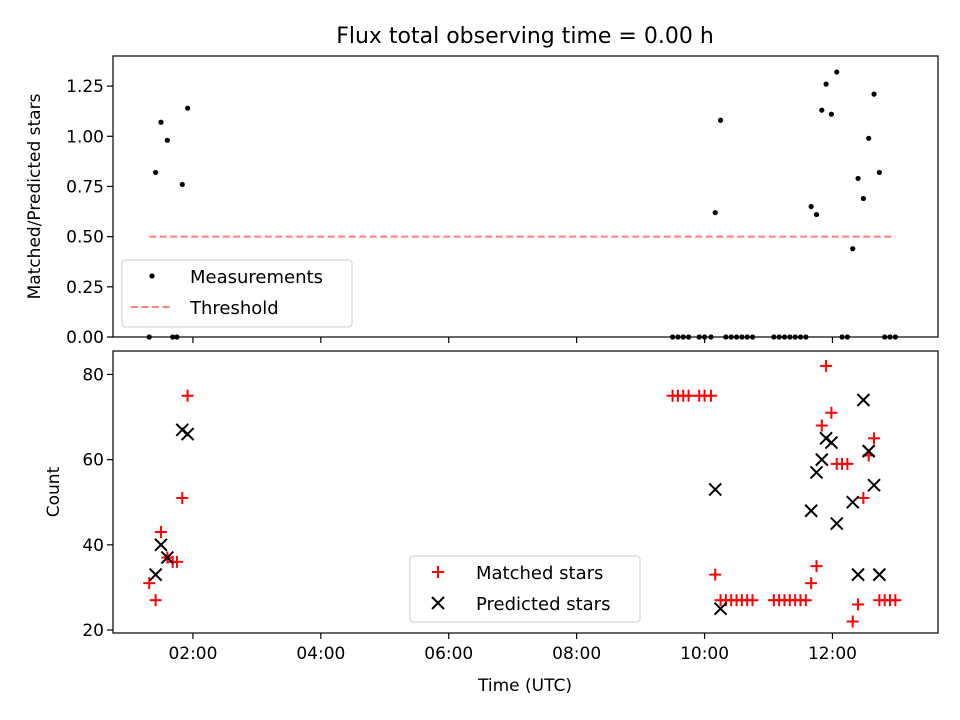 Image resolution: width=960 pixels, height=720 pixels. I want to click on bottom-y-tick-label: 80, so click(93, 375).